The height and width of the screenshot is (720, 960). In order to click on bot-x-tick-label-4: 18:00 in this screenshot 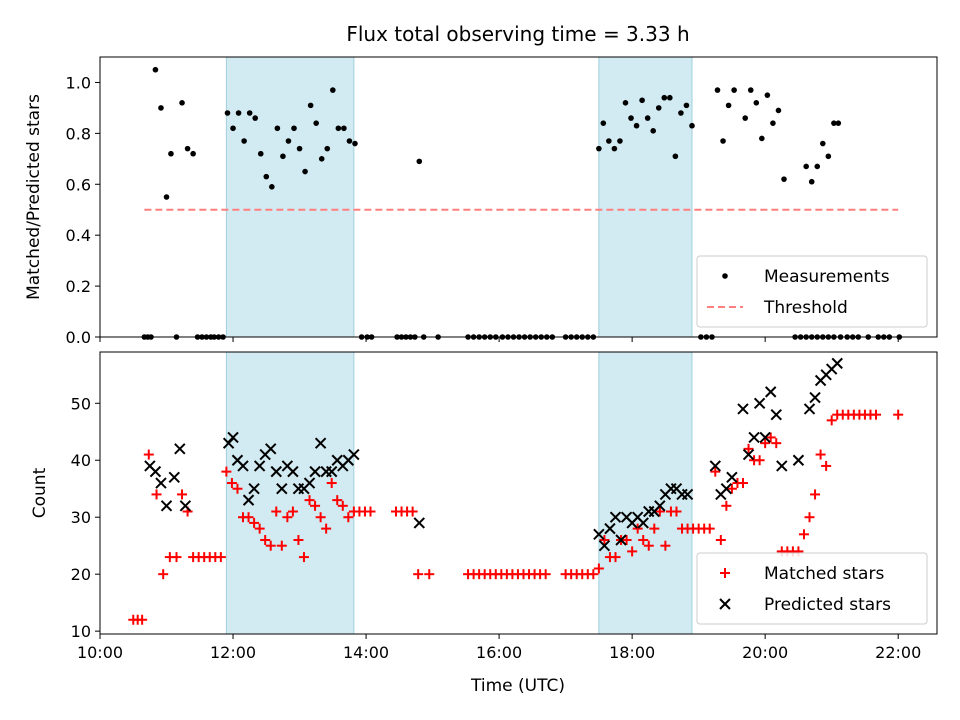, I will do `click(632, 652)`.